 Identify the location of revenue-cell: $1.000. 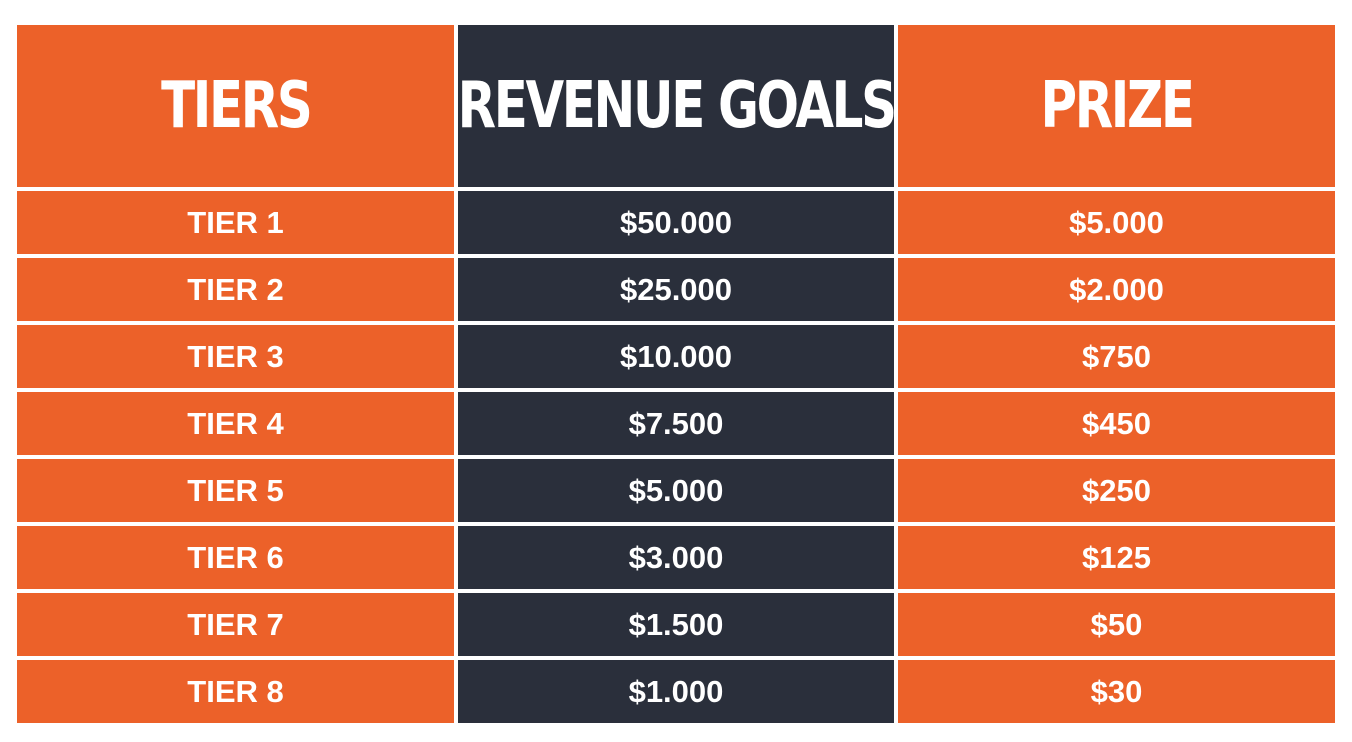
(676, 691).